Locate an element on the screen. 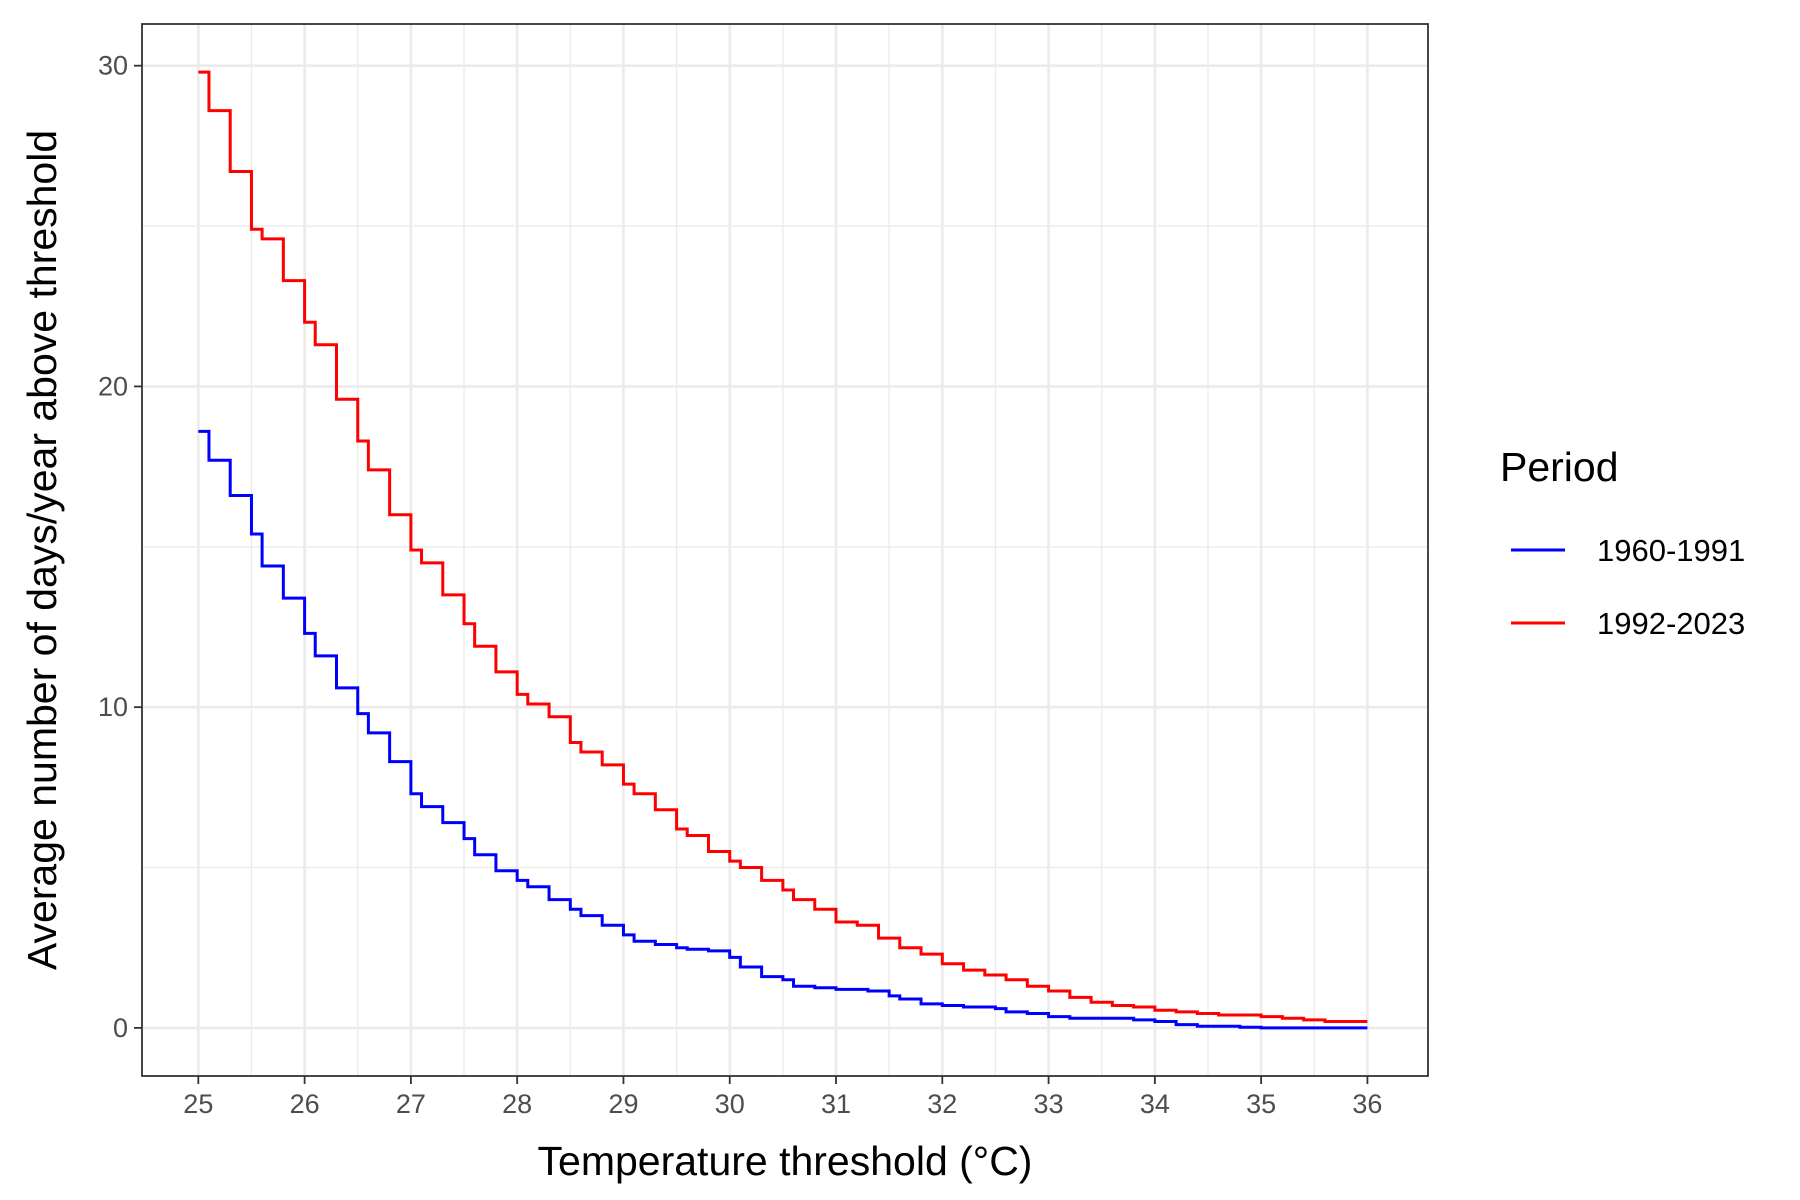 The height and width of the screenshot is (1200, 1800). x-tick-label: 31 is located at coordinates (836, 1104).